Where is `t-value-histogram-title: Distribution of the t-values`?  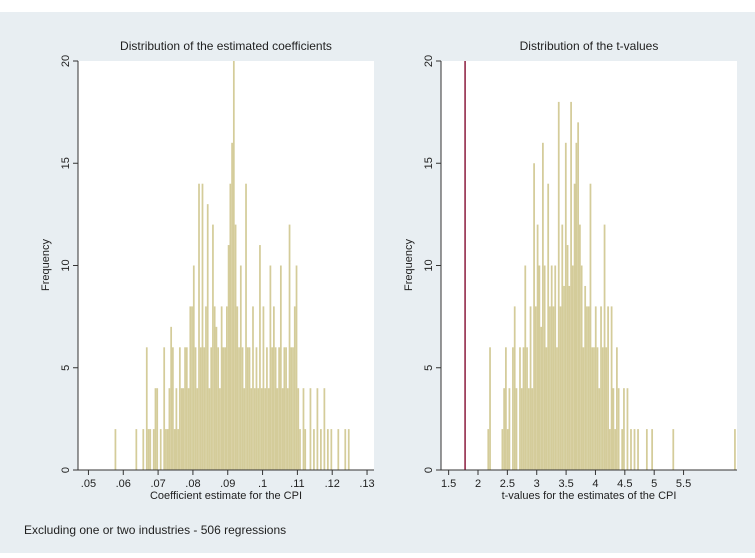
t-value-histogram-title: Distribution of the t-values is located at coordinates (589, 46).